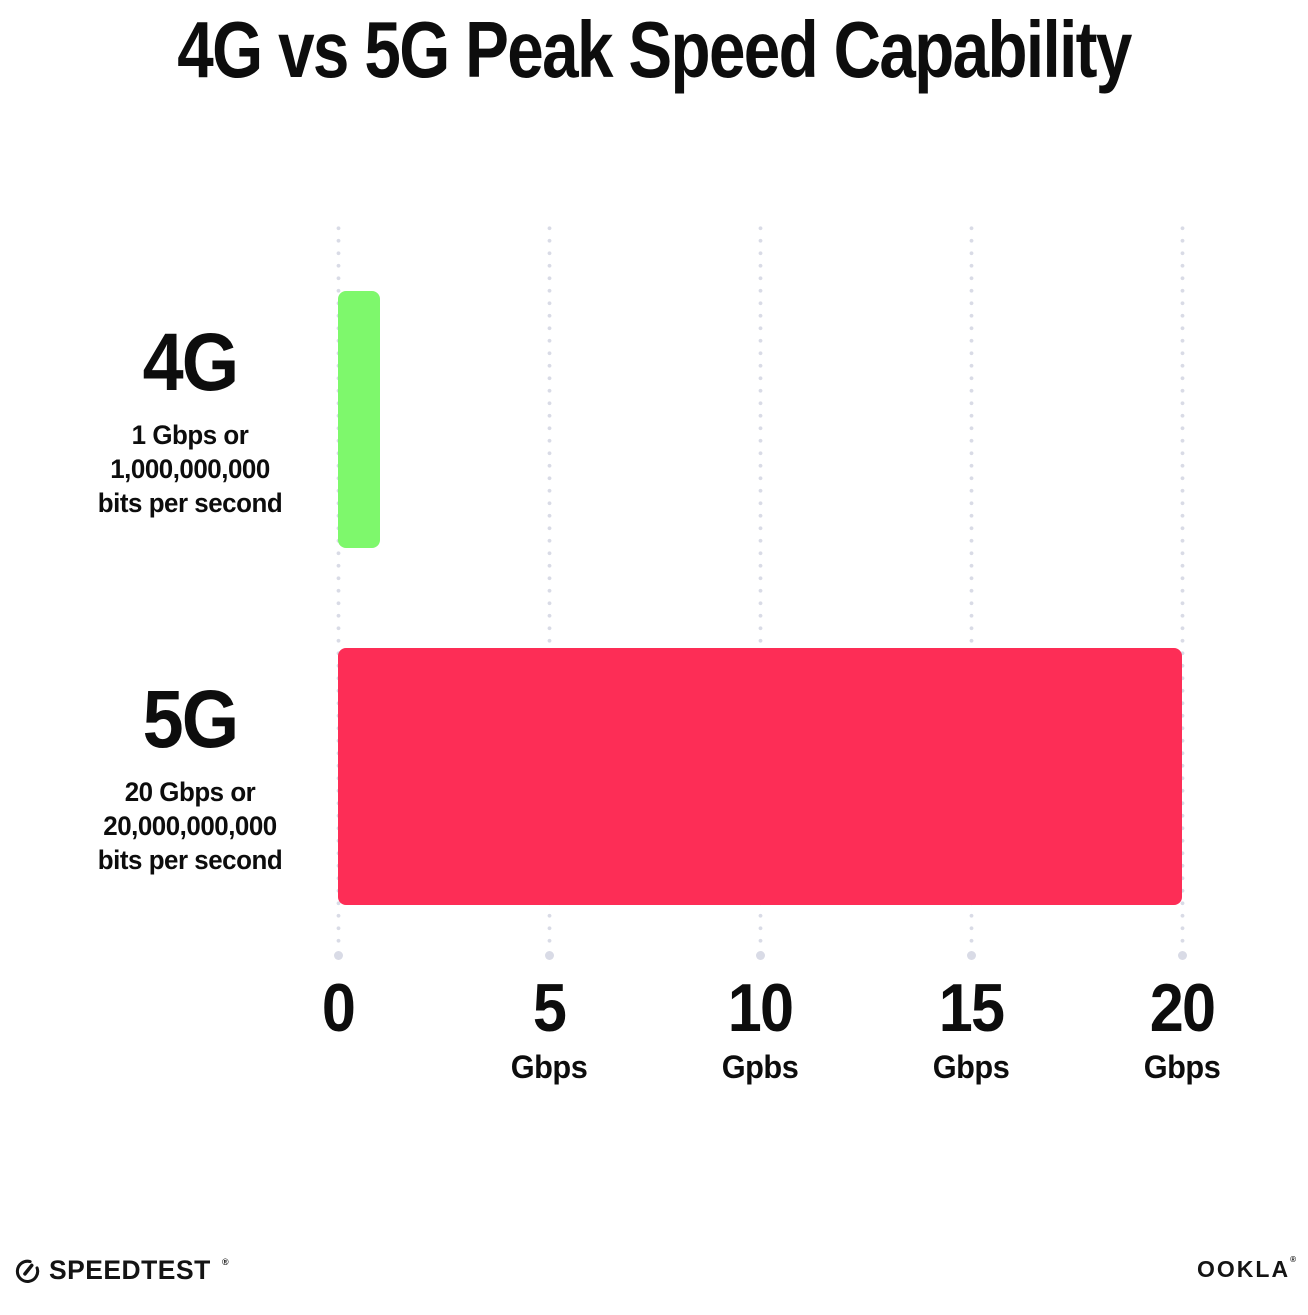 The image size is (1308, 1315). Describe the element at coordinates (1293, 1259) in the screenshot. I see `ookla-registered-mark: ®` at that location.